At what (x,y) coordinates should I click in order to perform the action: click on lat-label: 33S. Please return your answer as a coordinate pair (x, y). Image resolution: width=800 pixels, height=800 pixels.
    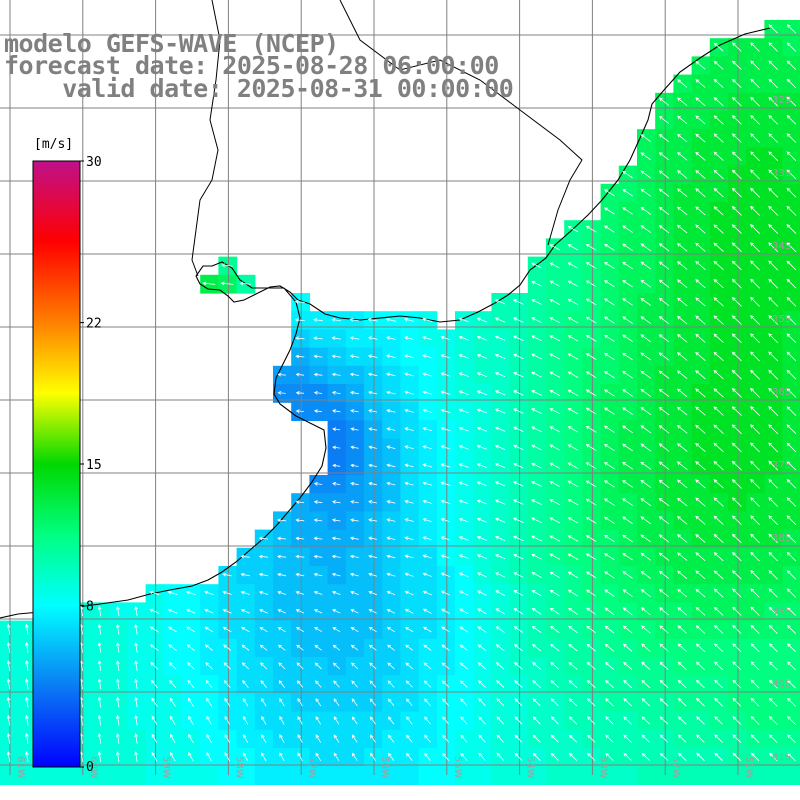
    Looking at the image, I should click on (781, 173).